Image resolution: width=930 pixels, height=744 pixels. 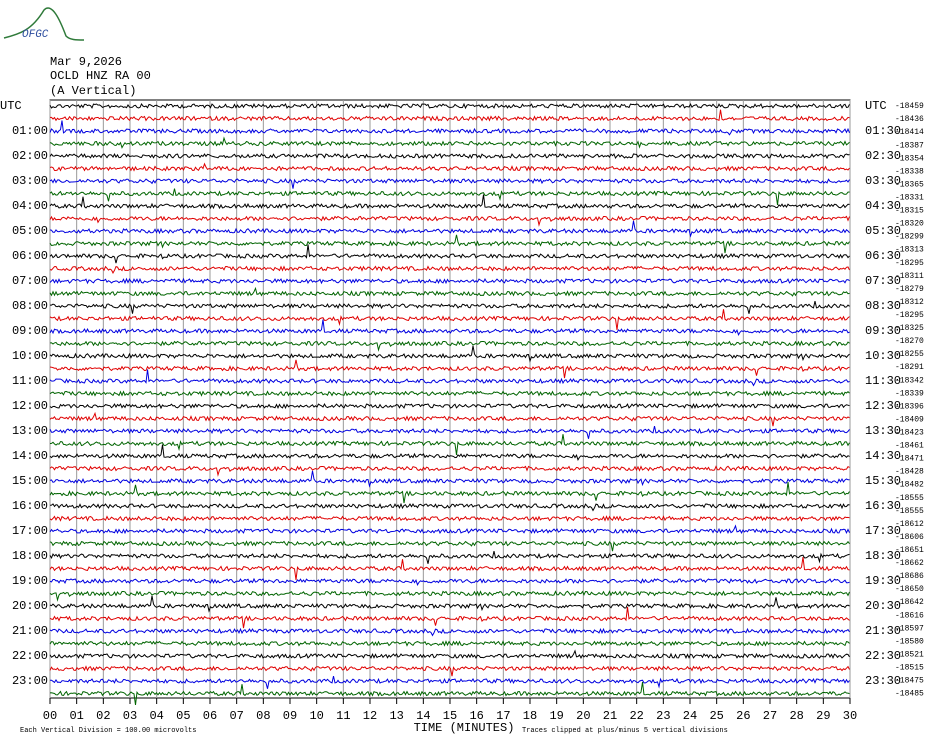 I want to click on x-tick-label: 18, so click(x=530, y=716).